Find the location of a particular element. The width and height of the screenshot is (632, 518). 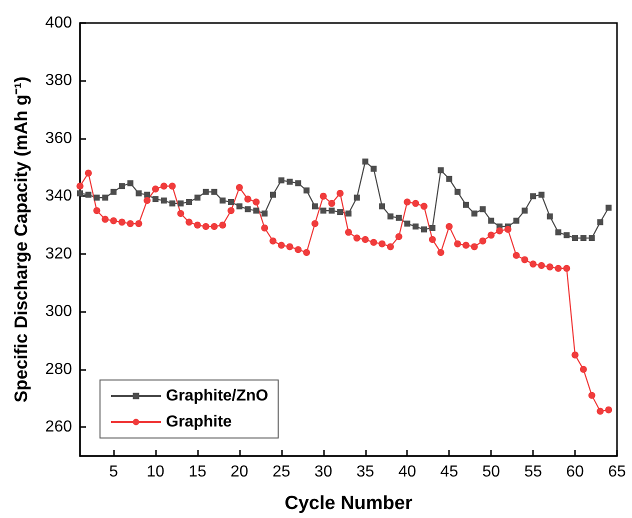

x-tick-label: 60 is located at coordinates (575, 472).